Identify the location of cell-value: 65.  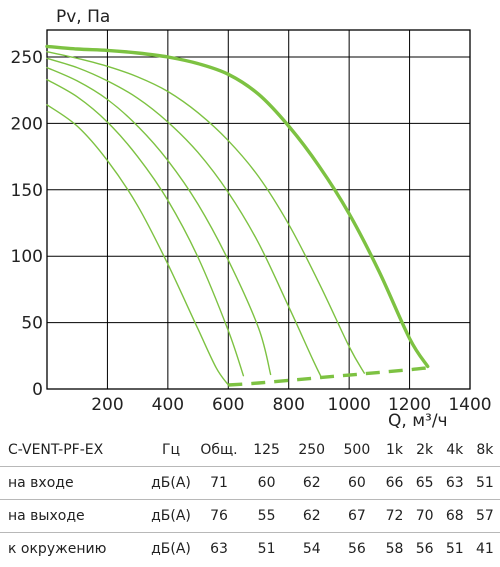
(424, 483).